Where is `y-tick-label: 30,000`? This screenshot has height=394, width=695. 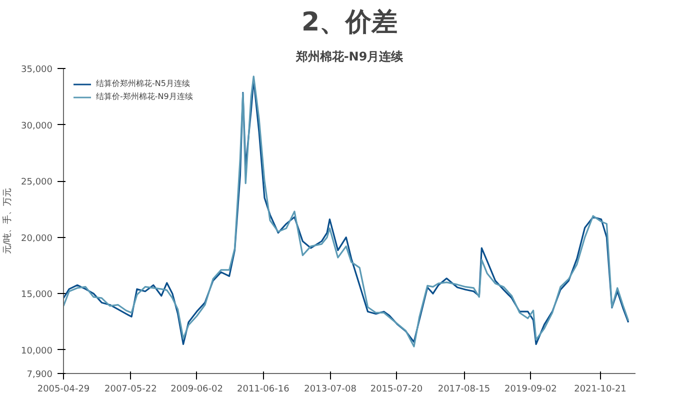
y-tick-label: 30,000 is located at coordinates (37, 126).